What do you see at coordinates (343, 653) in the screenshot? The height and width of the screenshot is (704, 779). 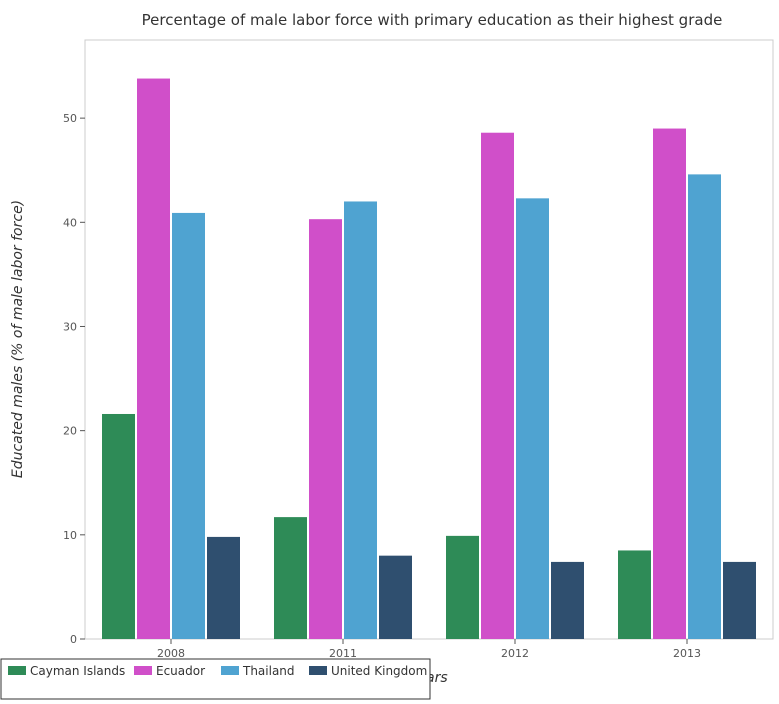 I see `x-tick-label: 2011` at bounding box center [343, 653].